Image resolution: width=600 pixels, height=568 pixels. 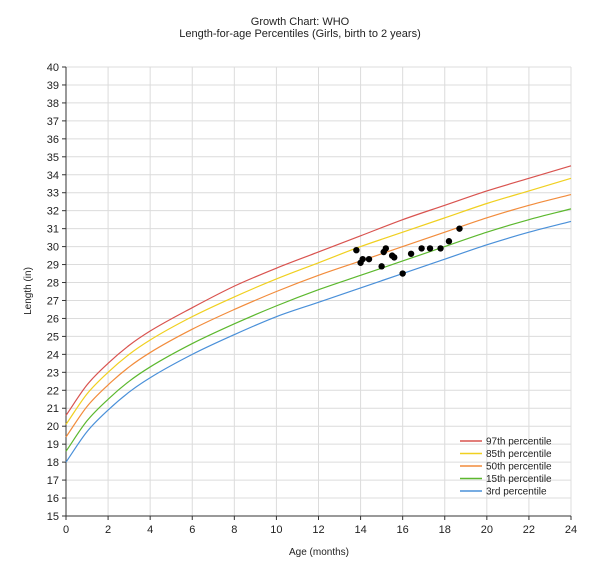 What do you see at coordinates (53, 445) in the screenshot?
I see `y-tick-label: 19` at bounding box center [53, 445].